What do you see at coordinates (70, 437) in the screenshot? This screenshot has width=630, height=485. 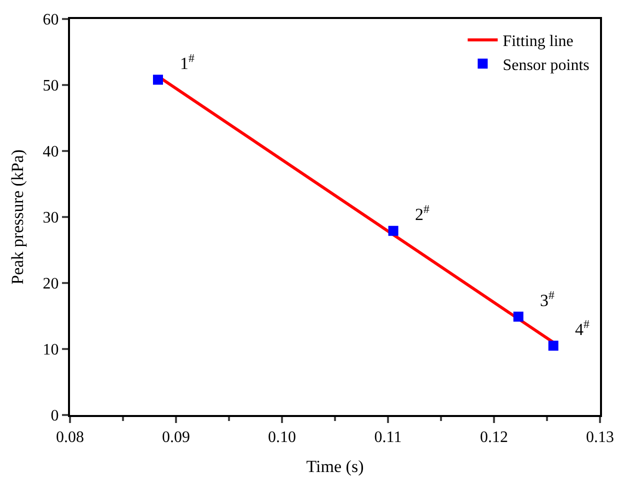 I see `x-tick-label: 0.08` at bounding box center [70, 437].